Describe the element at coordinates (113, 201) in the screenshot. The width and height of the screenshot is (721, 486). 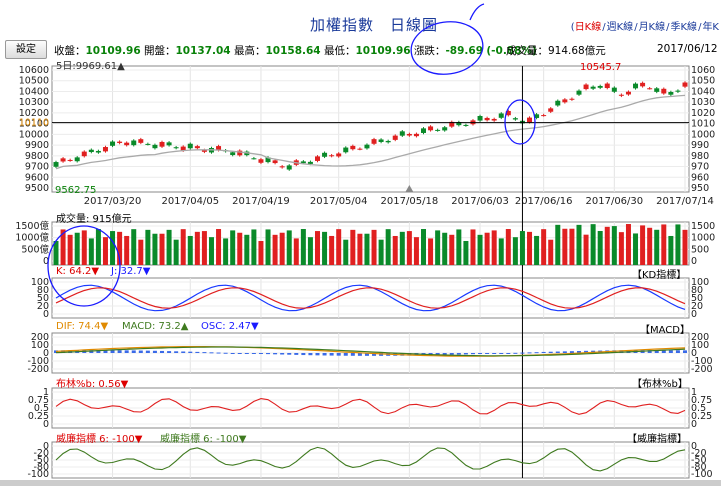
I see `x-tick-label: 2017/03/20` at that location.